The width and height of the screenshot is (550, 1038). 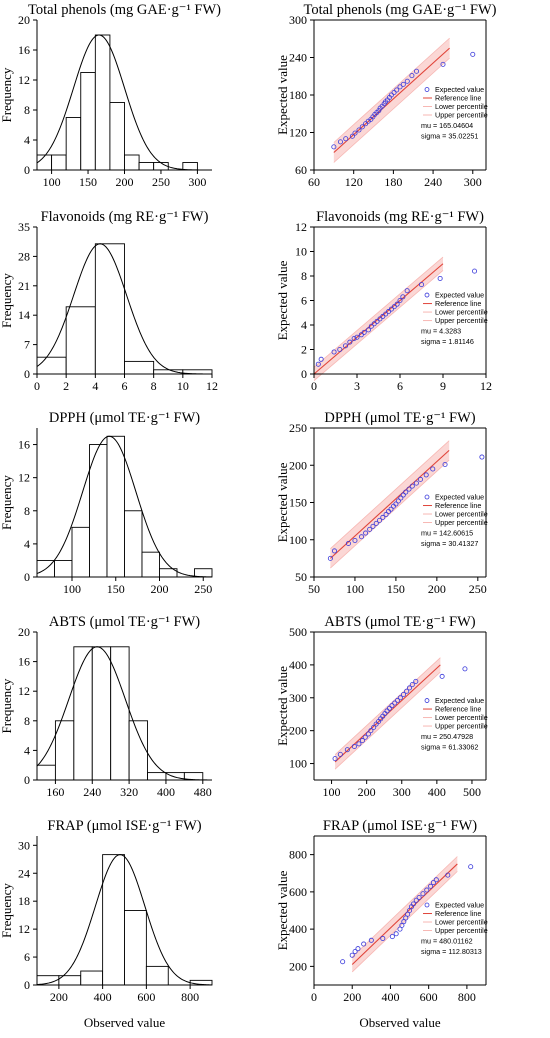 What do you see at coordinates (24, 286) in the screenshot?
I see `y-tick-label: 21` at bounding box center [24, 286].